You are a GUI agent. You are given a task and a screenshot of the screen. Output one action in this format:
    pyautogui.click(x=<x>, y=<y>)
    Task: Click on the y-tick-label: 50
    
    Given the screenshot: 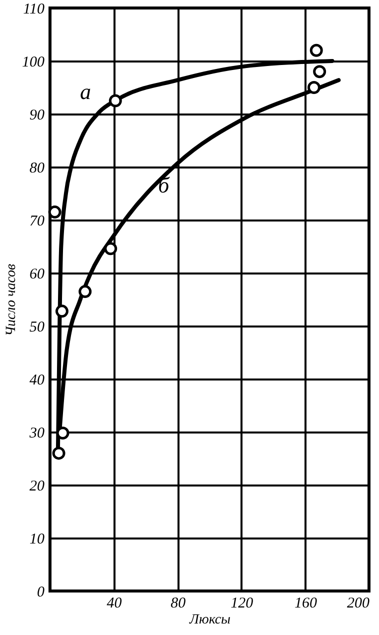 What is the action you would take?
    pyautogui.click(x=37, y=328)
    